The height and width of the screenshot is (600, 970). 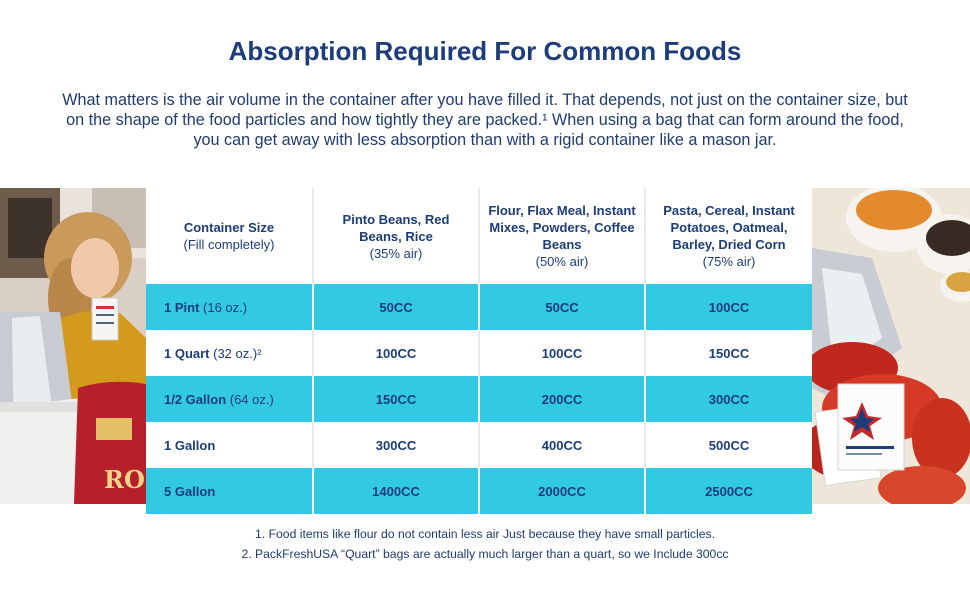 I want to click on header-container-size: Container Size (Fill completely), so click(x=229, y=236).